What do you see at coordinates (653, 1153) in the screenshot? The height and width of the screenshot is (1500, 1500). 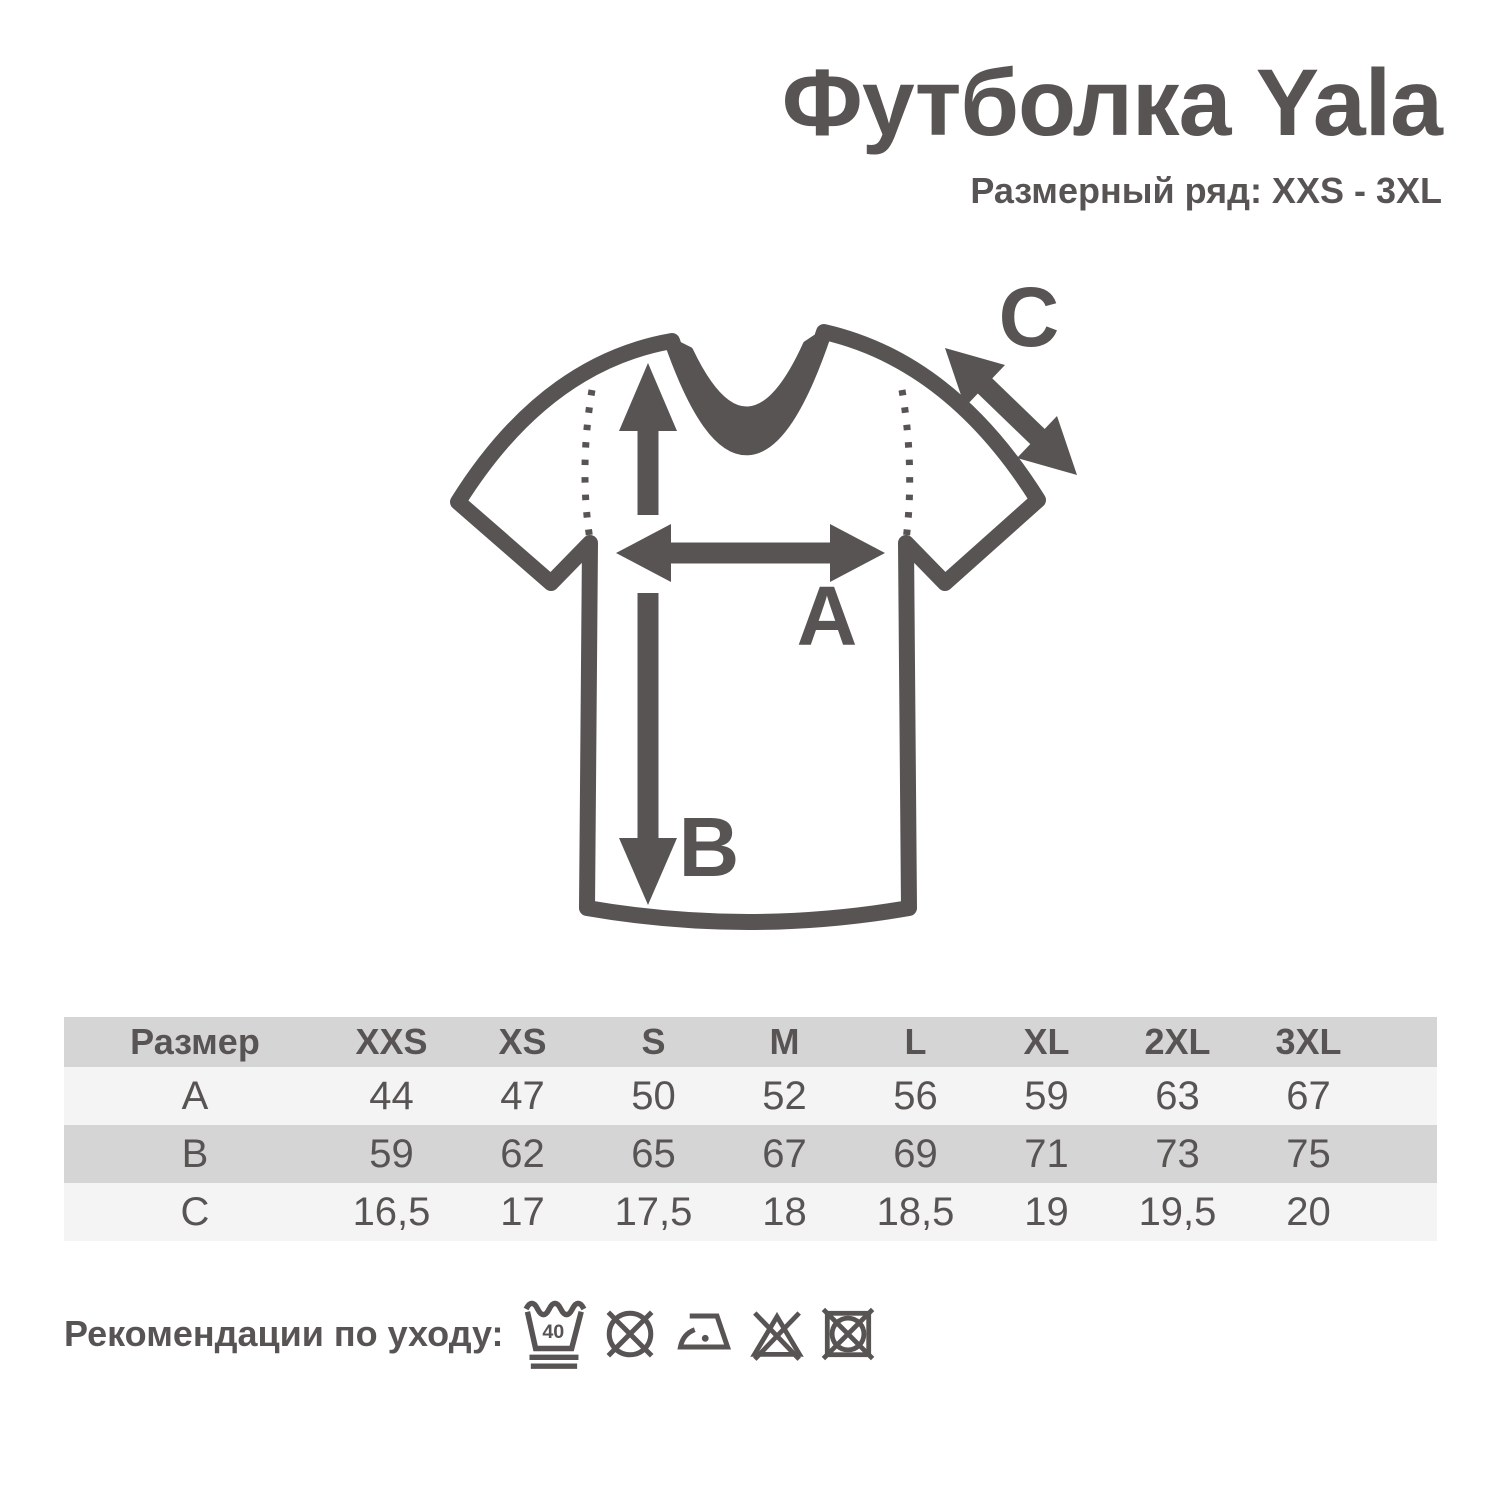 I see `cell: 65` at bounding box center [653, 1153].